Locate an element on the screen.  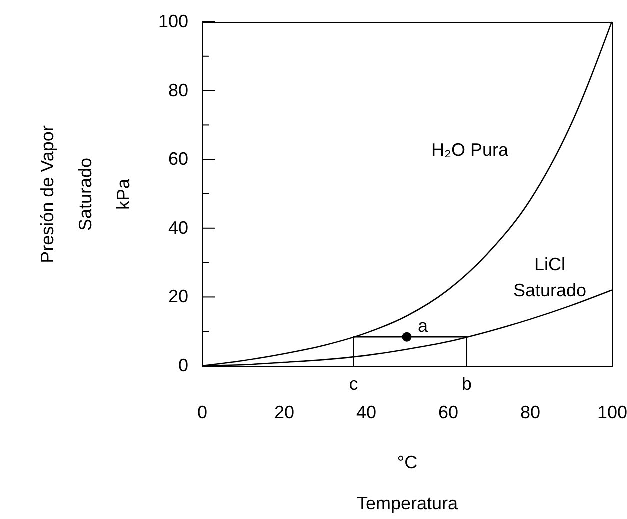
text: c is located at coordinates (353, 384).